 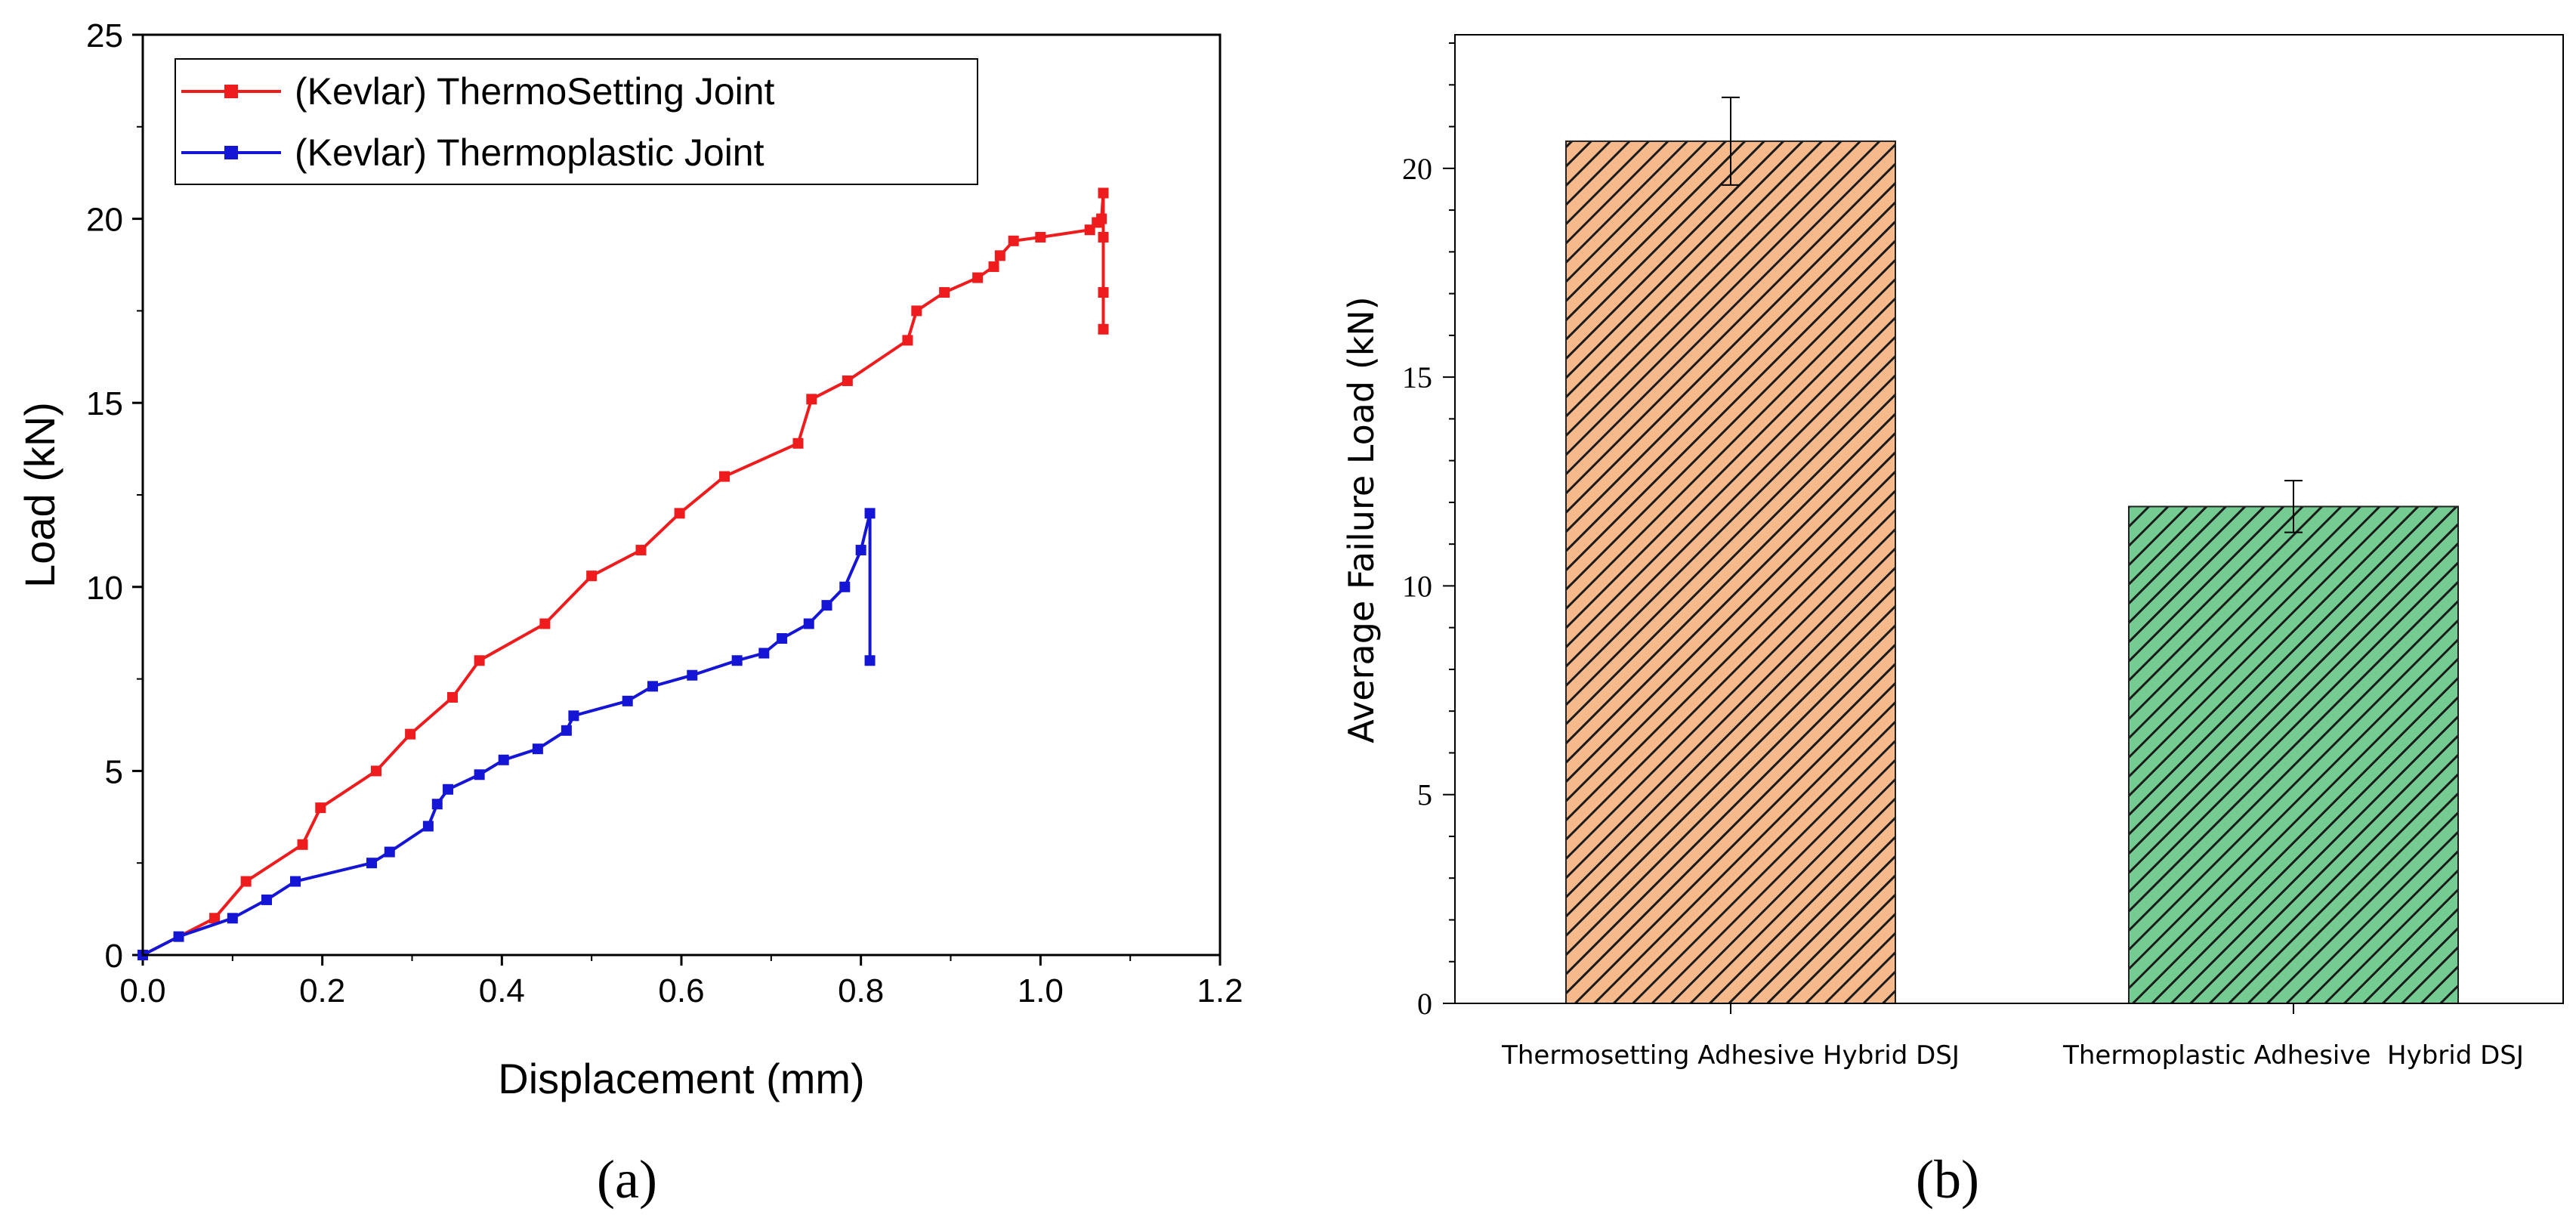 I want to click on y-tick-label-a: 15, so click(x=104, y=403).